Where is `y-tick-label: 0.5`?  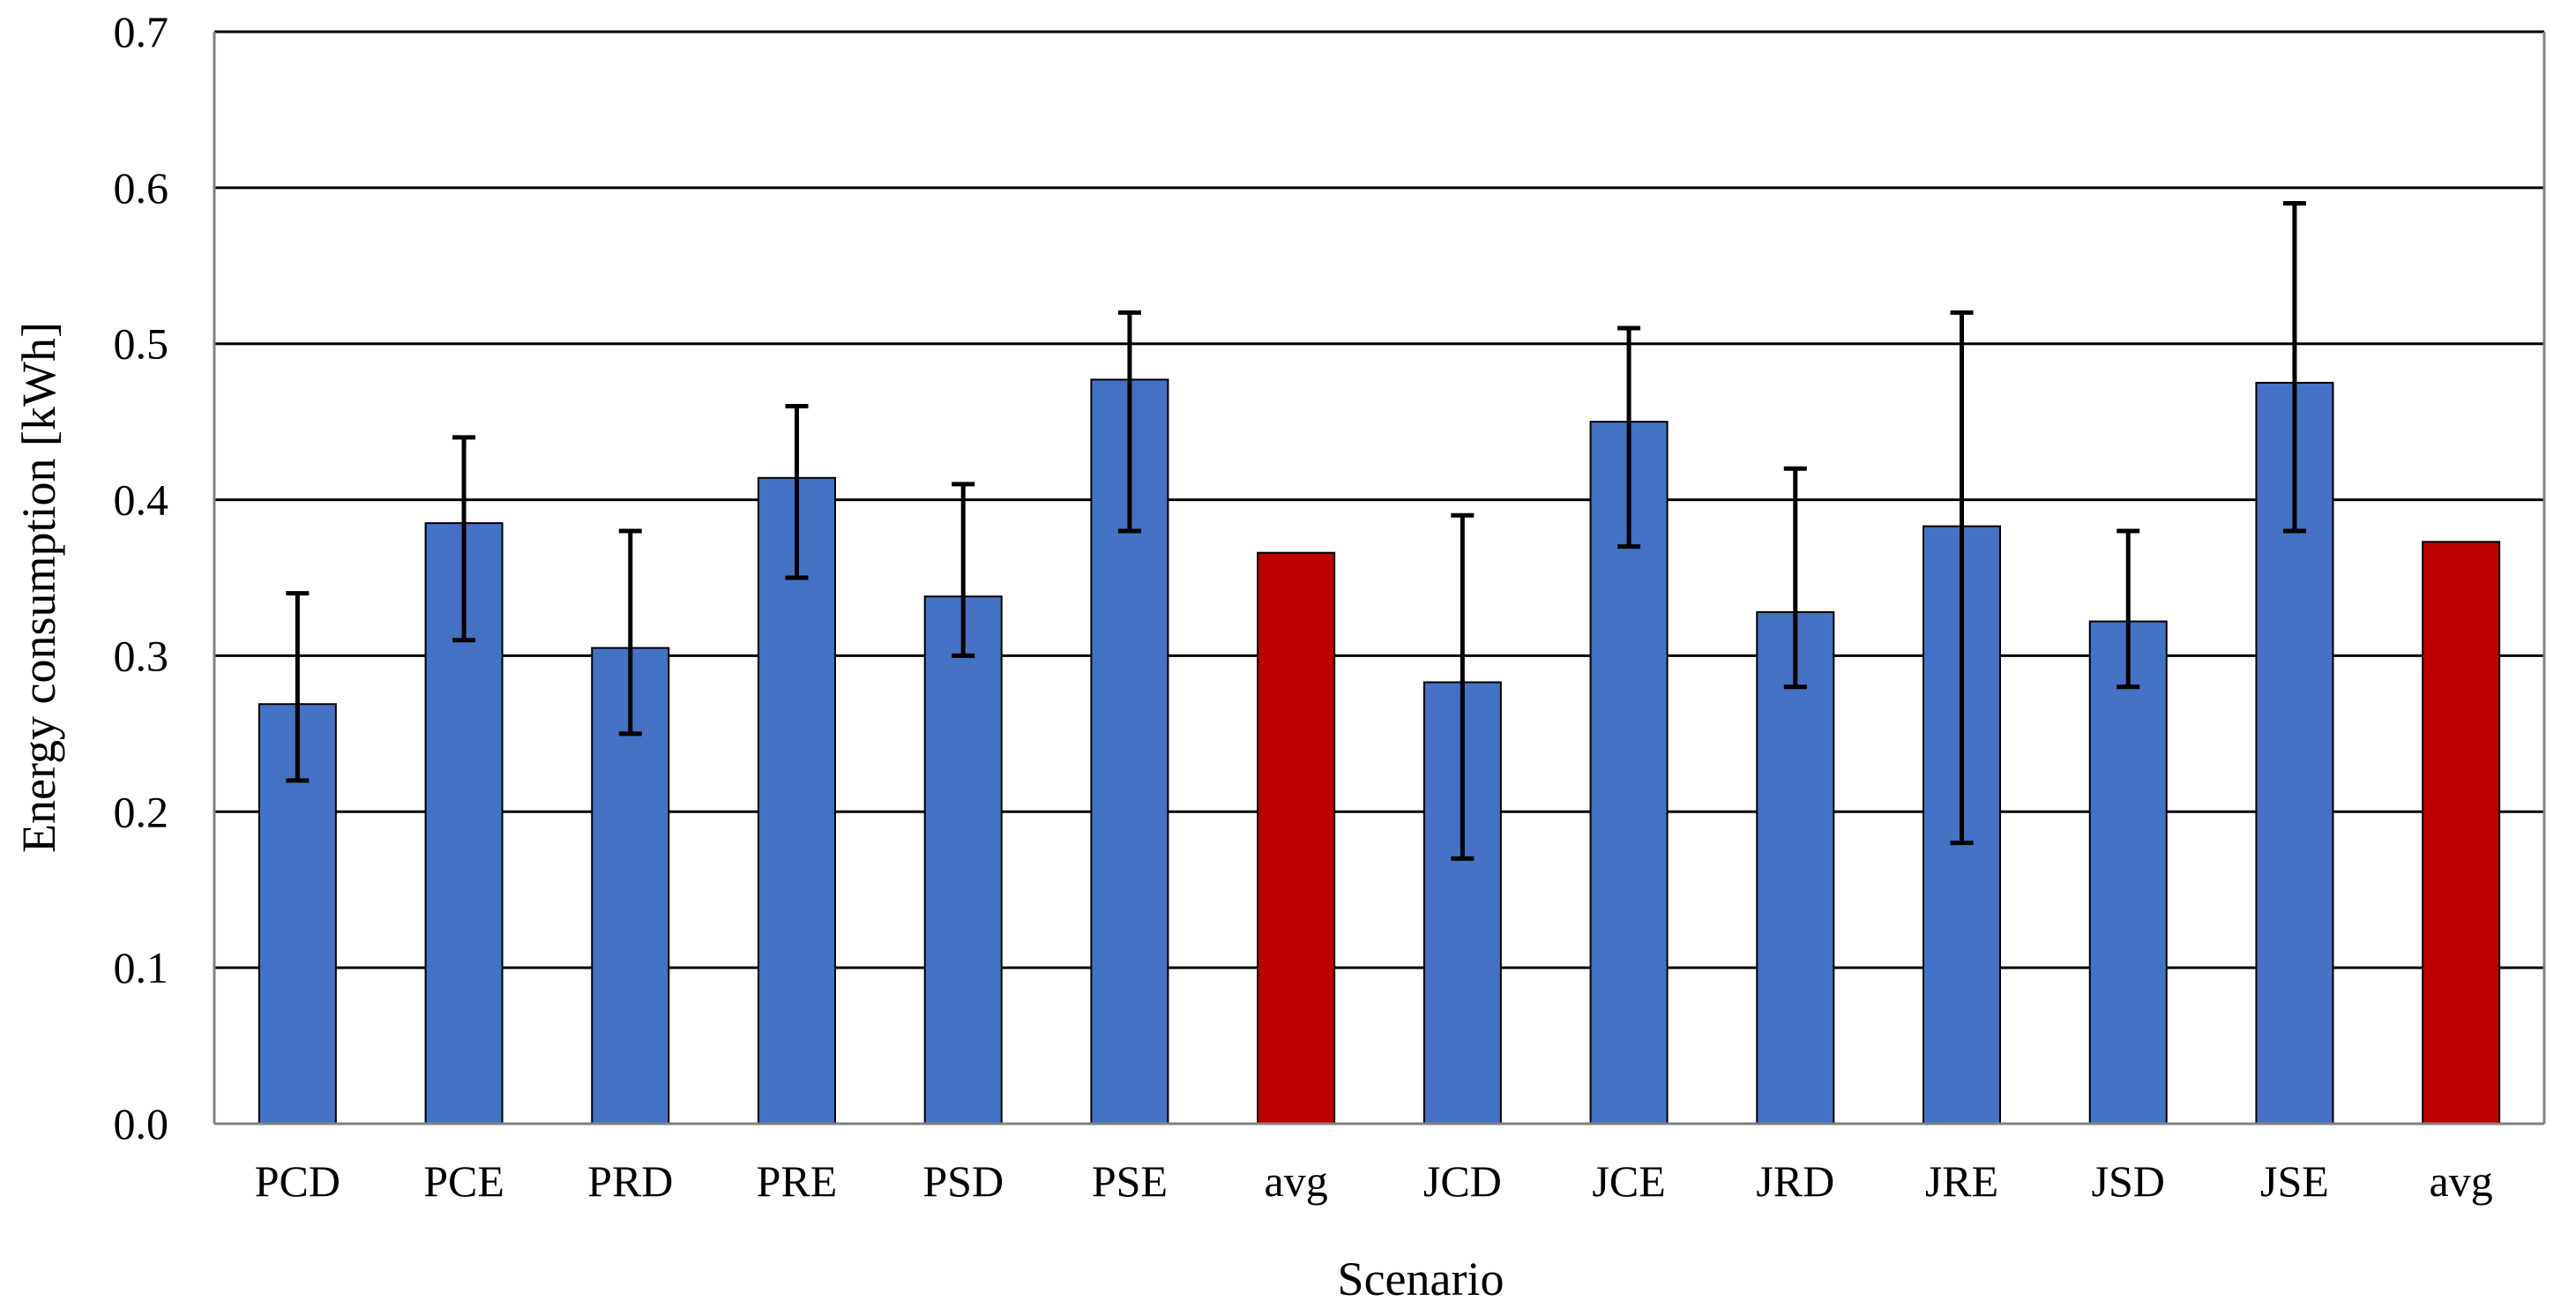 y-tick-label: 0.5 is located at coordinates (141, 344).